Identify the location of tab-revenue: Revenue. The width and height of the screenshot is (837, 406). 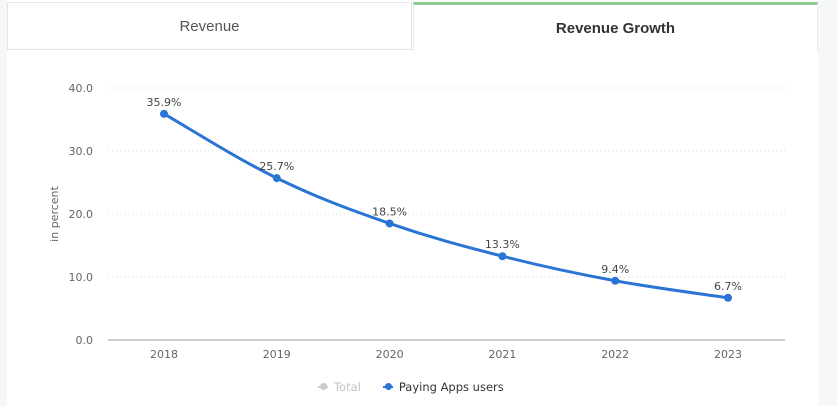
(209, 26).